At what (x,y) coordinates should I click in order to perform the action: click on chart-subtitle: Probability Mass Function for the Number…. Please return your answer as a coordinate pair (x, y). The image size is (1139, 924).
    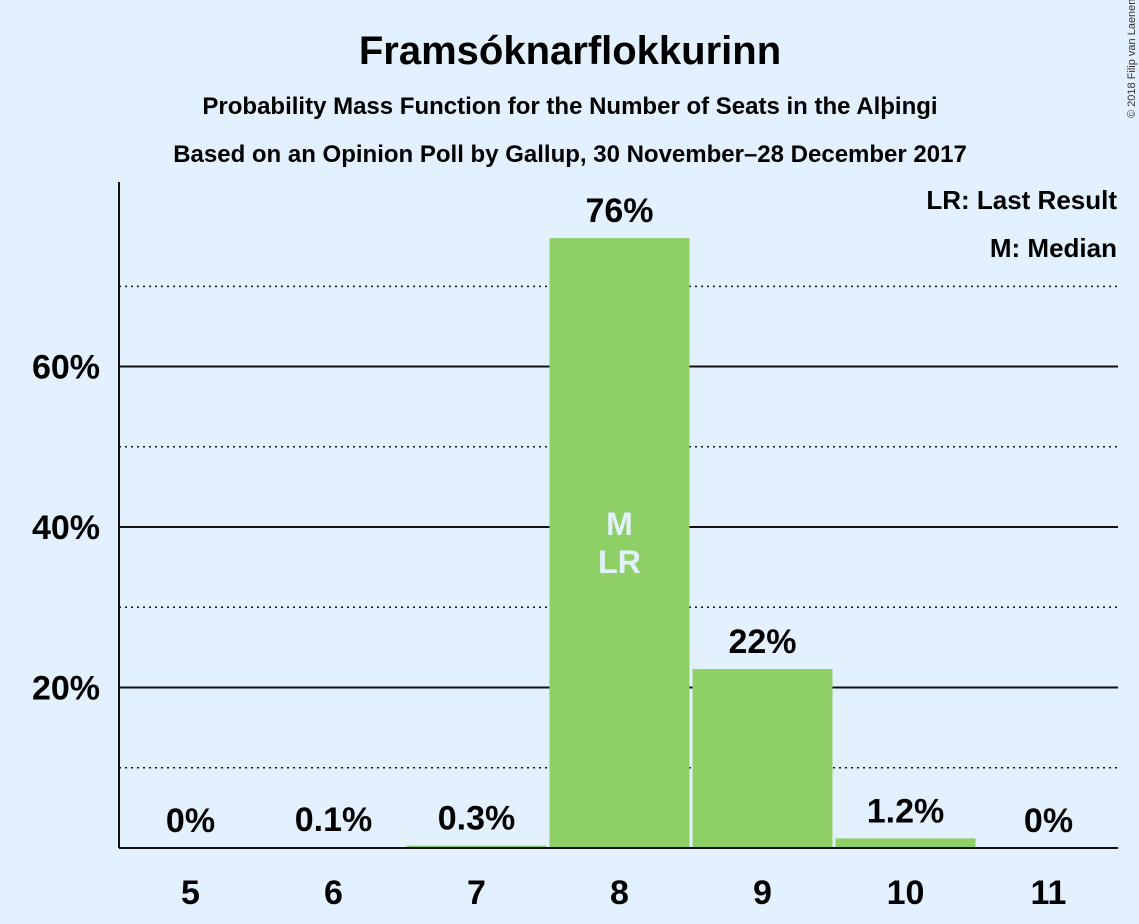
    Looking at the image, I should click on (569, 106).